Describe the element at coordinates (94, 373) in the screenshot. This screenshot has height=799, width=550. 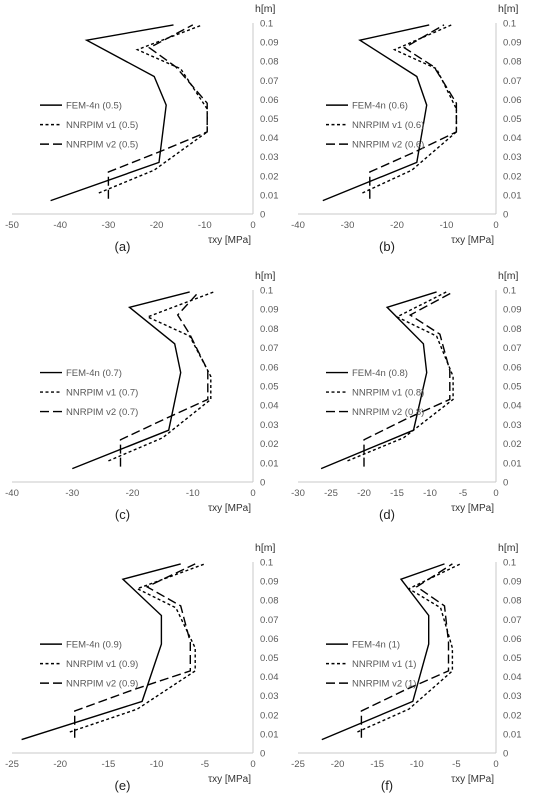
I see `legend-label: FEM-4n (0.7)` at that location.